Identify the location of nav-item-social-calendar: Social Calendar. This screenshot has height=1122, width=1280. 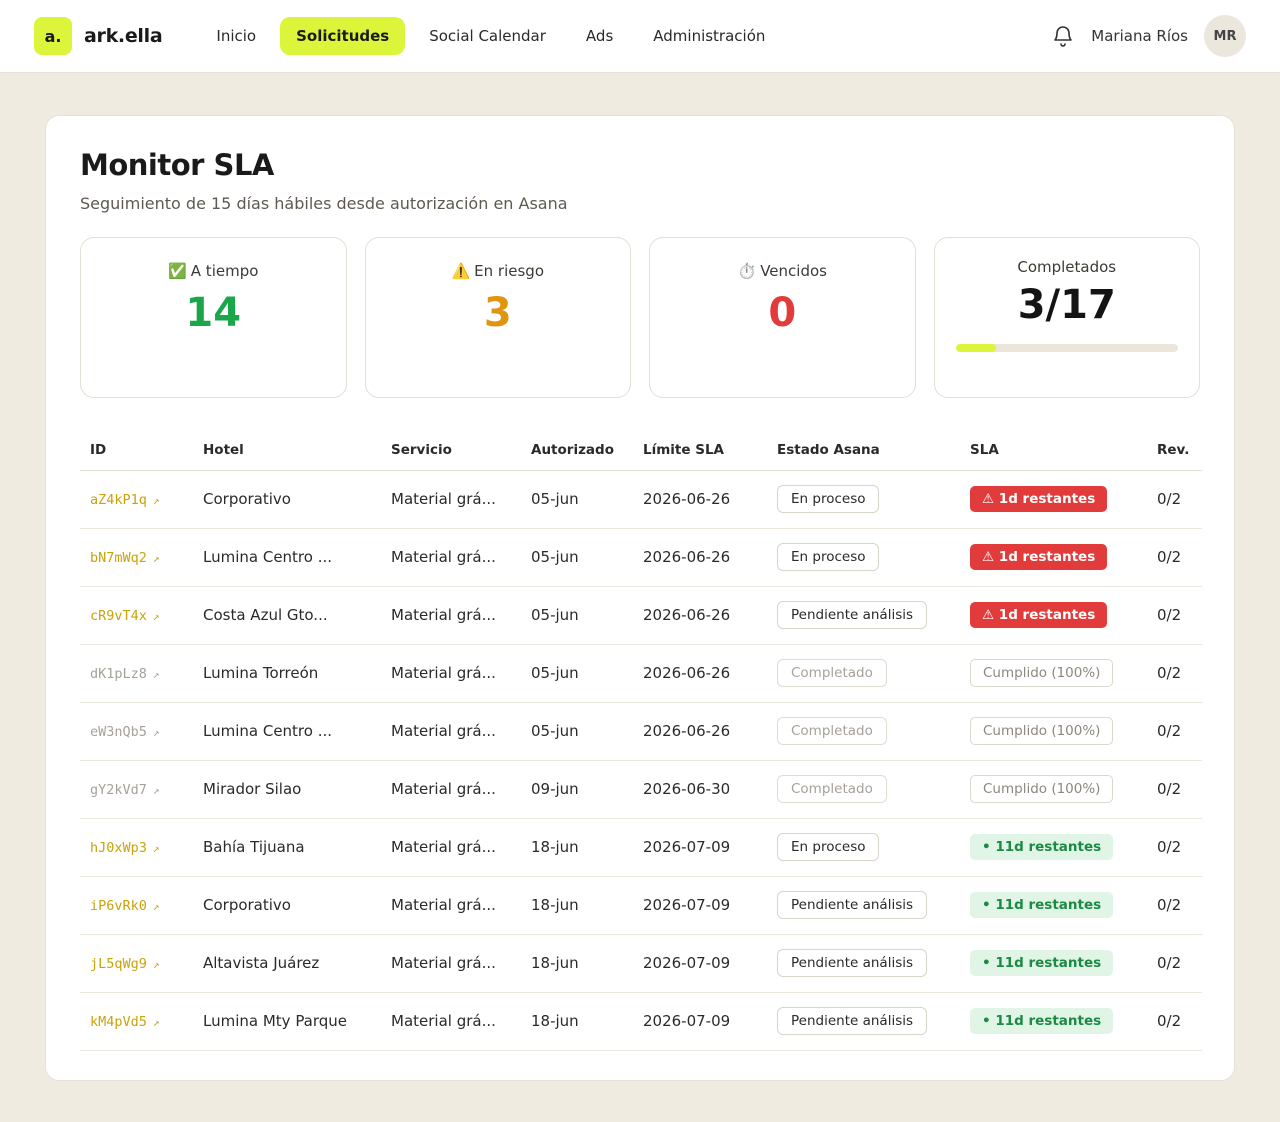
(487, 36).